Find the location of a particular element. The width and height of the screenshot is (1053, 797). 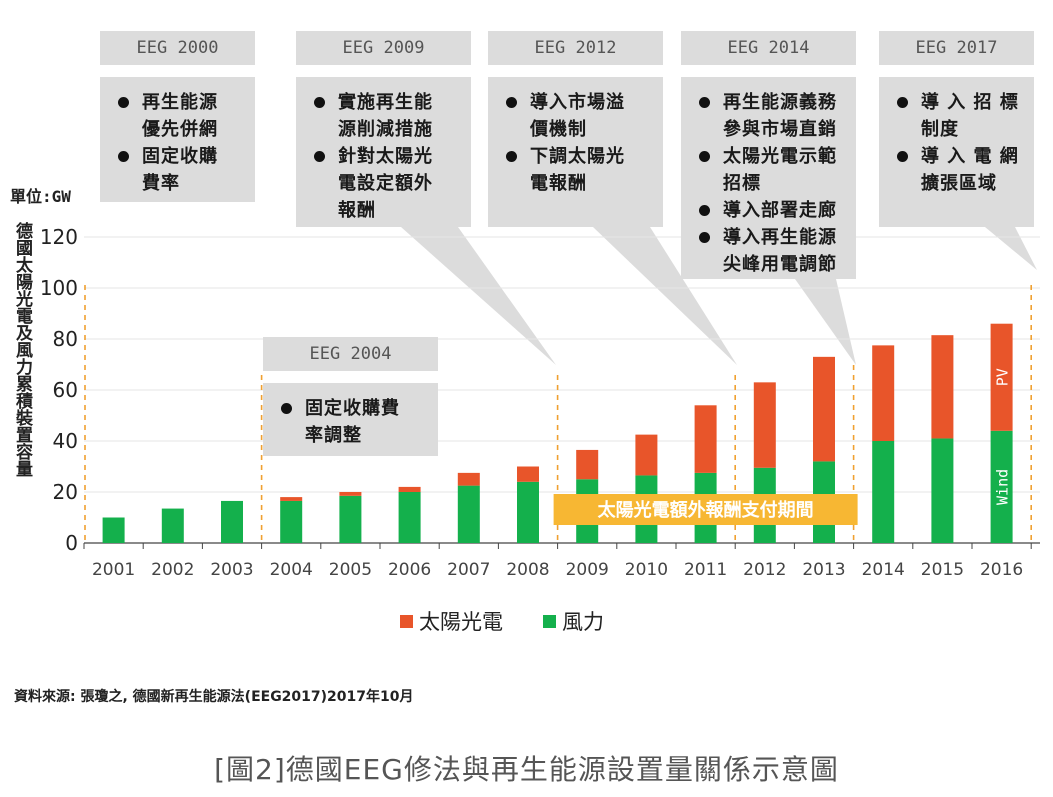

bar-pv-2007 is located at coordinates (468, 479).